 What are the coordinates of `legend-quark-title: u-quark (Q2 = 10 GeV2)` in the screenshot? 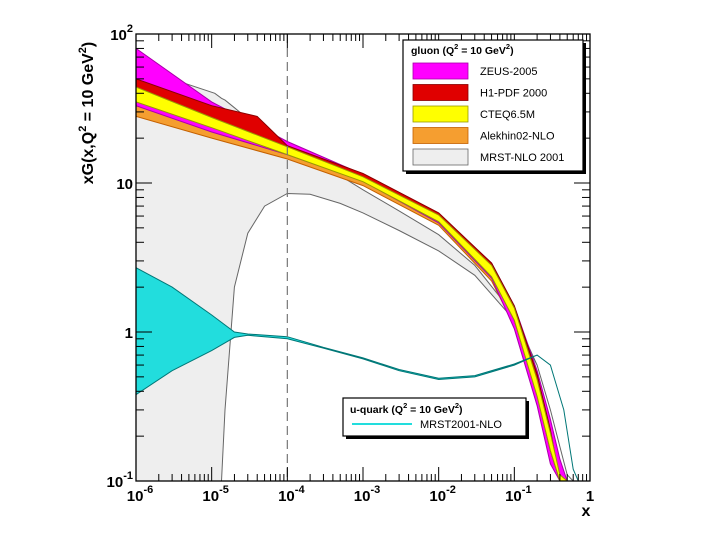 It's located at (406, 408).